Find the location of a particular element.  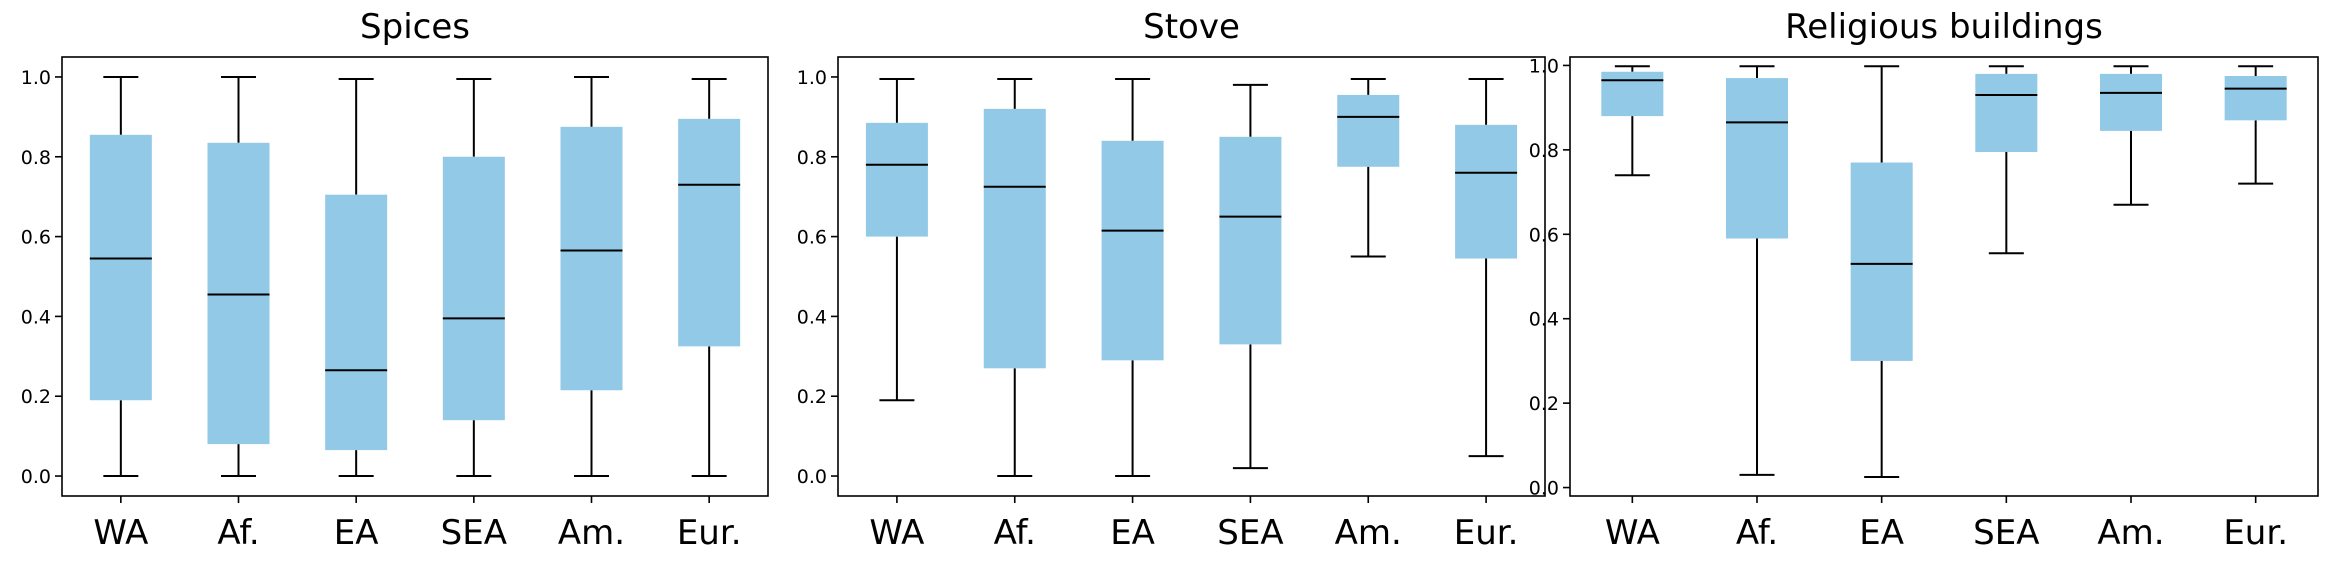

panel-title: Religious buildings is located at coordinates (1944, 27).